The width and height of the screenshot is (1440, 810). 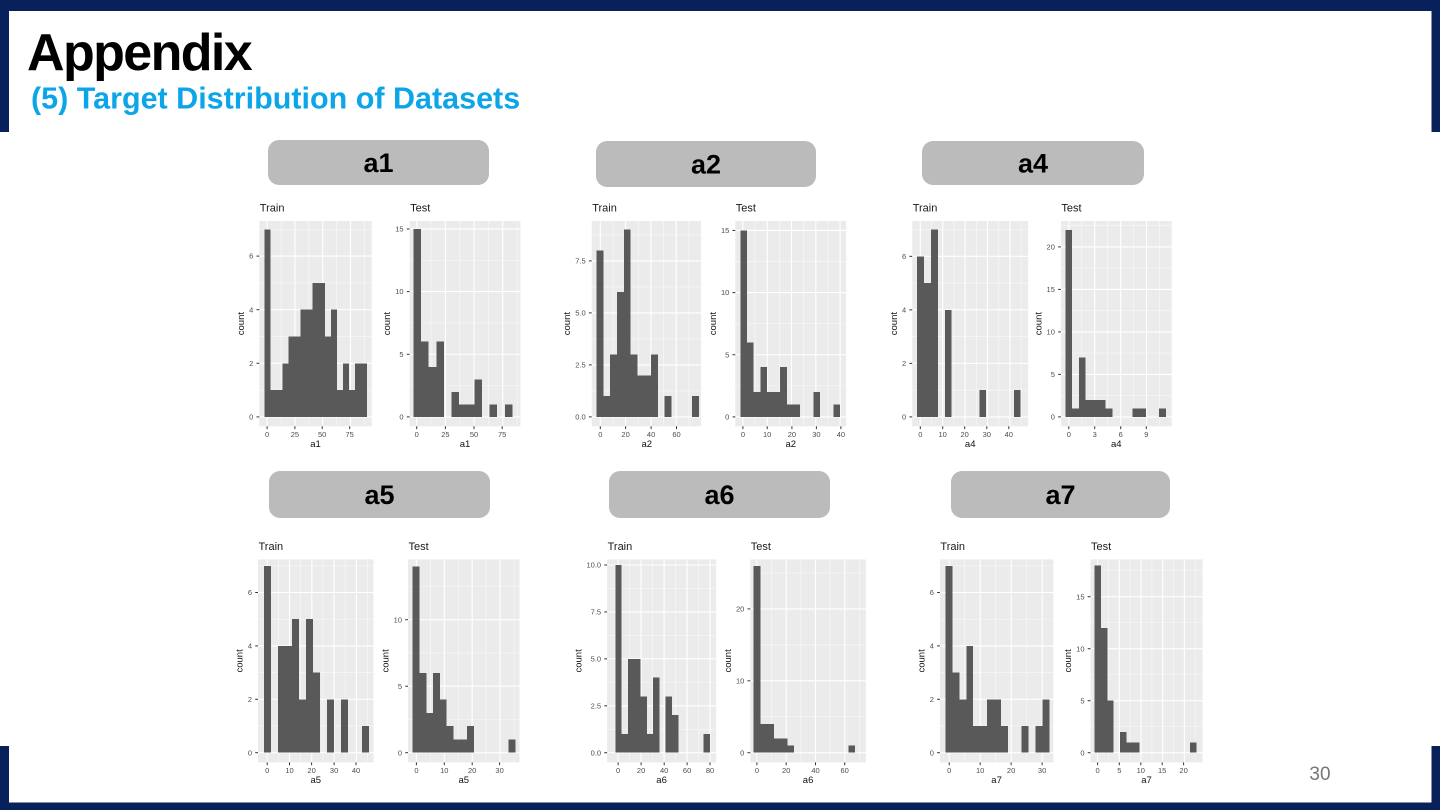 I want to click on svg-text: 80, so click(x=710, y=770).